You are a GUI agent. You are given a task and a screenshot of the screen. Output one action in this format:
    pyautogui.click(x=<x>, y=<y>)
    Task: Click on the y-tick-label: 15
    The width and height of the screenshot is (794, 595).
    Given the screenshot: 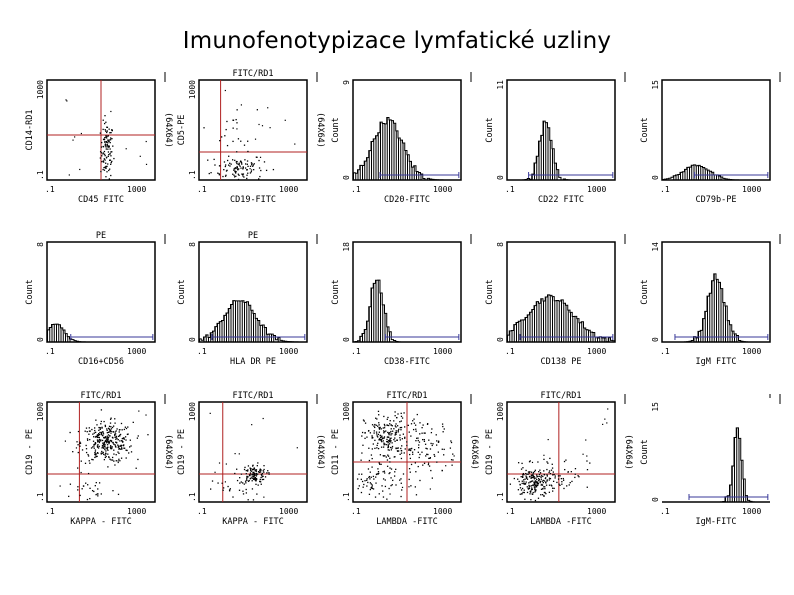 What is the action you would take?
    pyautogui.click(x=655, y=85)
    